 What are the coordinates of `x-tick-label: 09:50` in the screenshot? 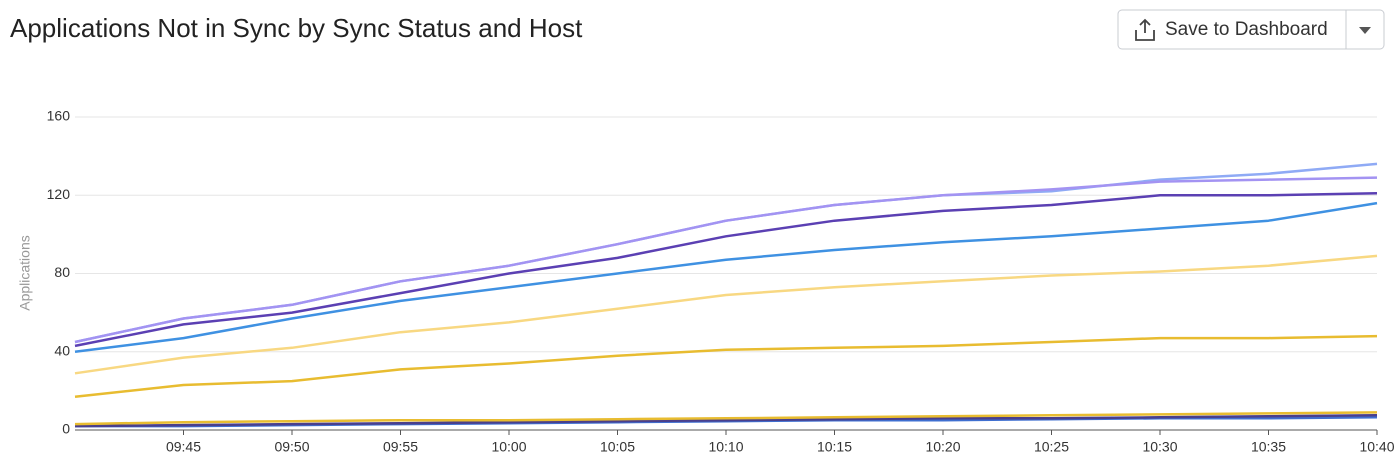 It's located at (291, 447).